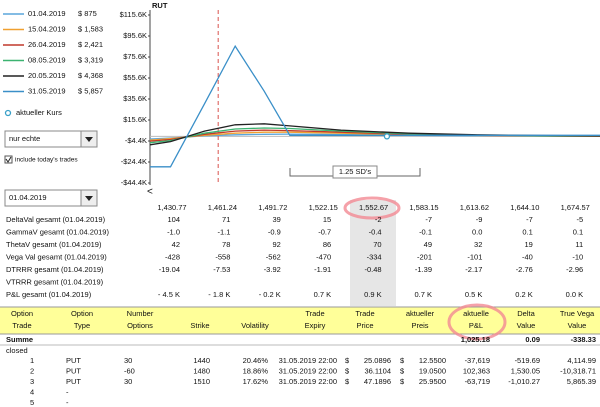 Image resolution: width=600 pixels, height=407 pixels. What do you see at coordinates (378, 219) in the screenshot?
I see `greek-value: -2` at bounding box center [378, 219].